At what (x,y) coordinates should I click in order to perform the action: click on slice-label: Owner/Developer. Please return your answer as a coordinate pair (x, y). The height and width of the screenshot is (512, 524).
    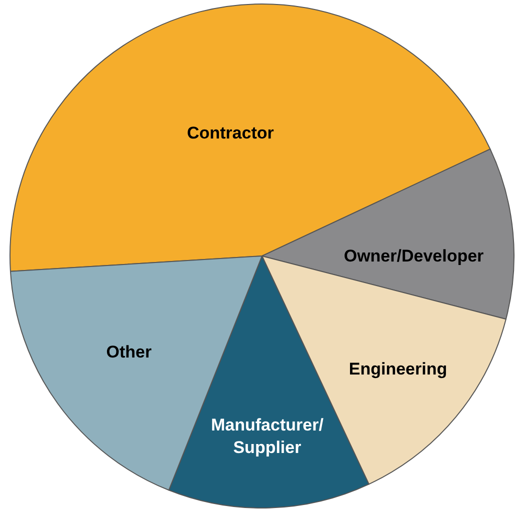
    Looking at the image, I should click on (414, 256).